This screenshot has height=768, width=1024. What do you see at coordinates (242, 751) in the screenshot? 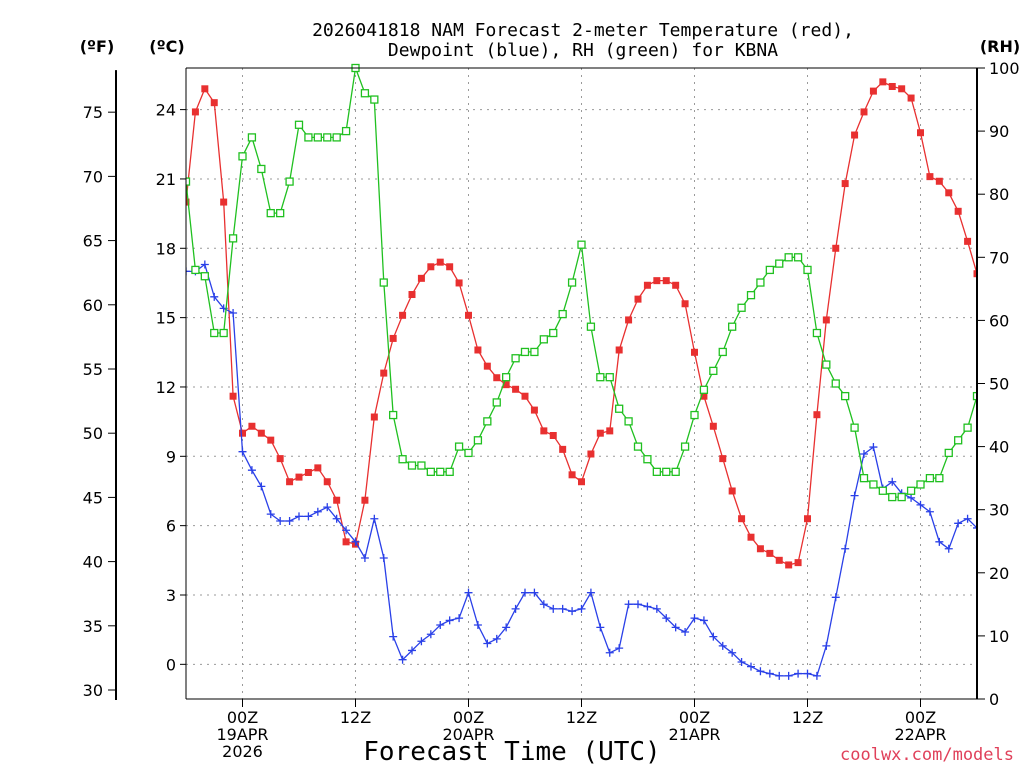
I see `x-tick-label: 2026` at bounding box center [242, 751].